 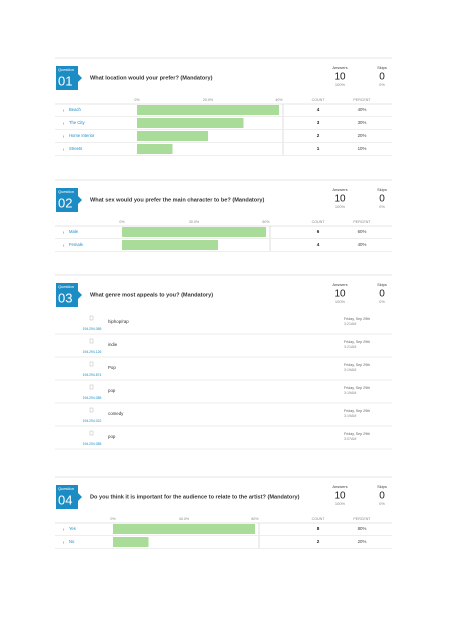 What do you see at coordinates (92, 352) in the screenshot?
I see `response-ip: 194.294.126` at bounding box center [92, 352].